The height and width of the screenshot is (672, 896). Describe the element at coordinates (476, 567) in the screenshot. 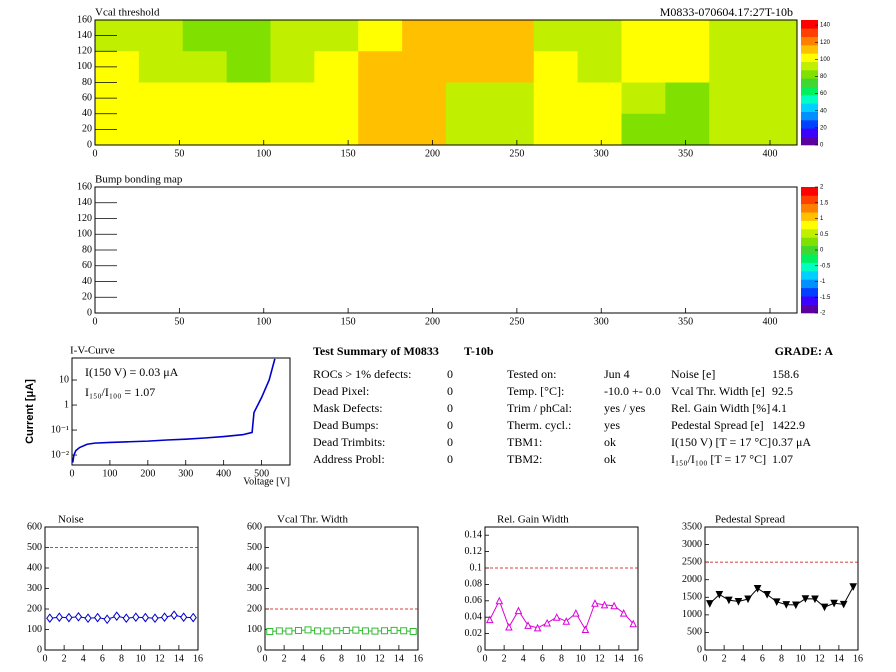

I see `y-tick-label: 0.1` at that location.